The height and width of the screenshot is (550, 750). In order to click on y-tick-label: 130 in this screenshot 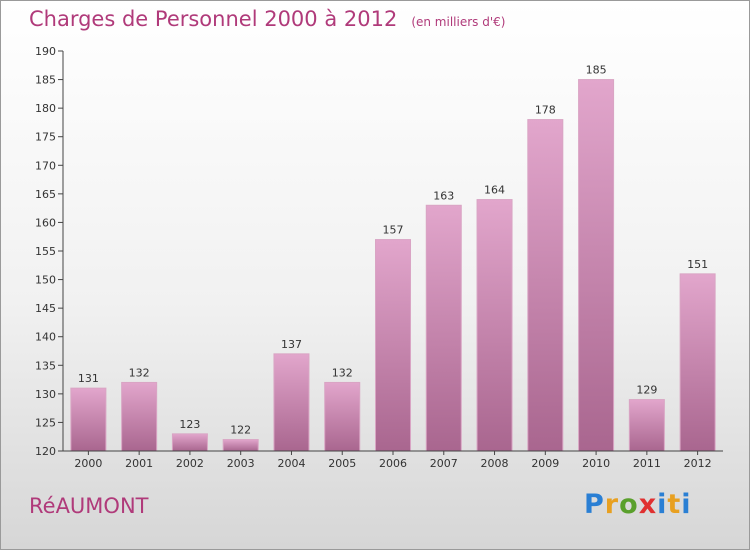, I will do `click(45, 394)`.